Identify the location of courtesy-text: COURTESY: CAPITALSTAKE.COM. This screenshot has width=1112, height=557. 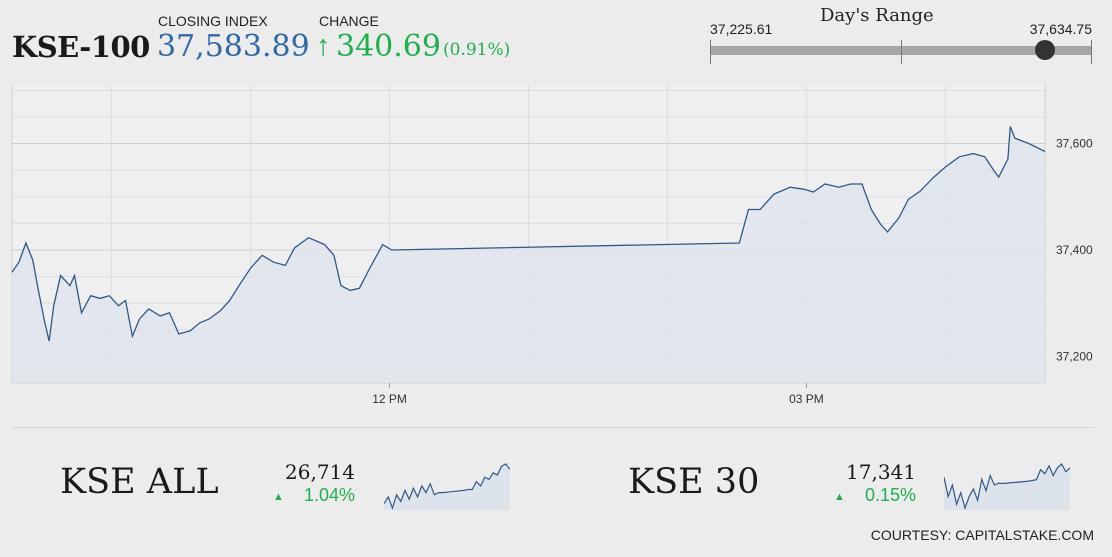
(982, 535).